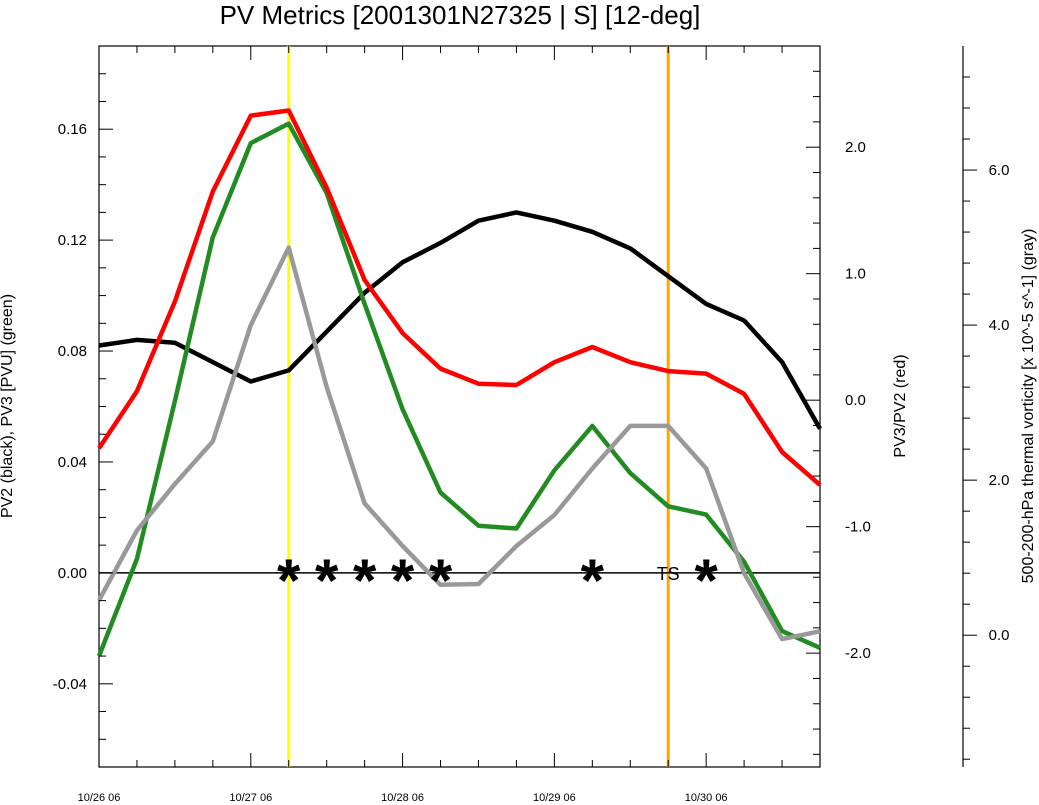 The image size is (1039, 805). What do you see at coordinates (441, 580) in the screenshot?
I see `marker-4: *` at bounding box center [441, 580].